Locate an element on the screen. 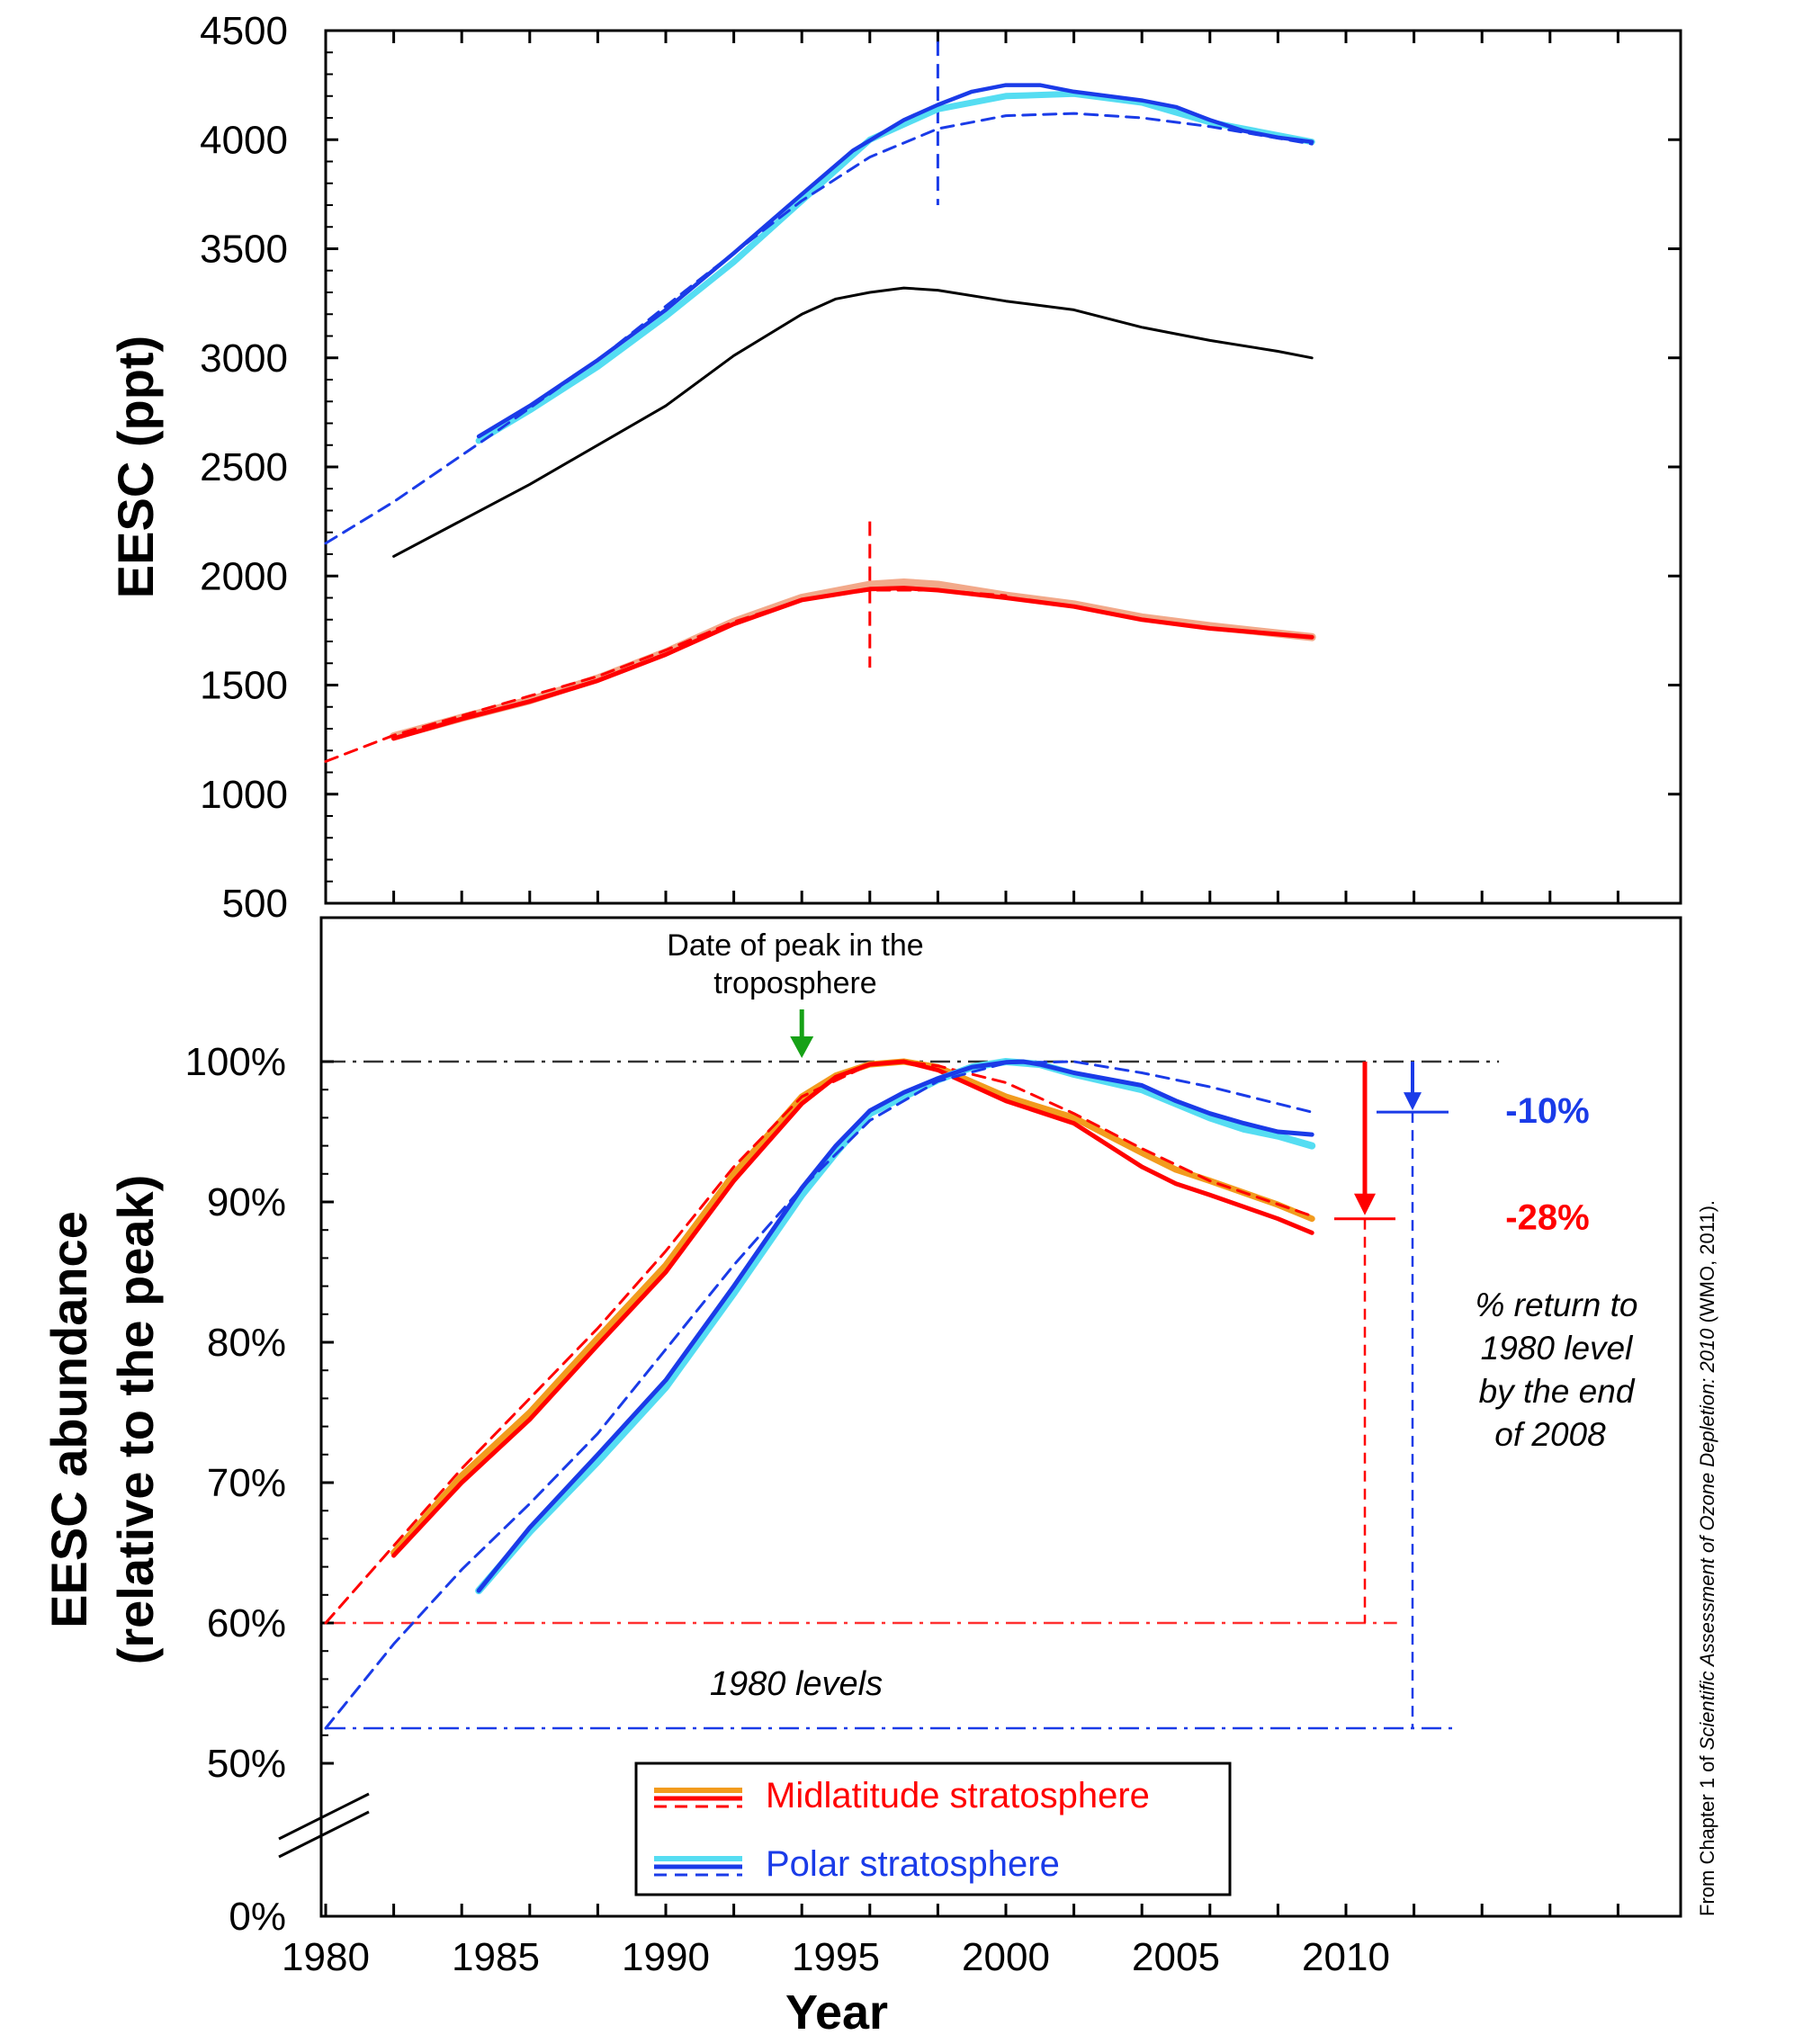  tropo-peak-label-line1: Date of peak in the is located at coordinates (795, 945).